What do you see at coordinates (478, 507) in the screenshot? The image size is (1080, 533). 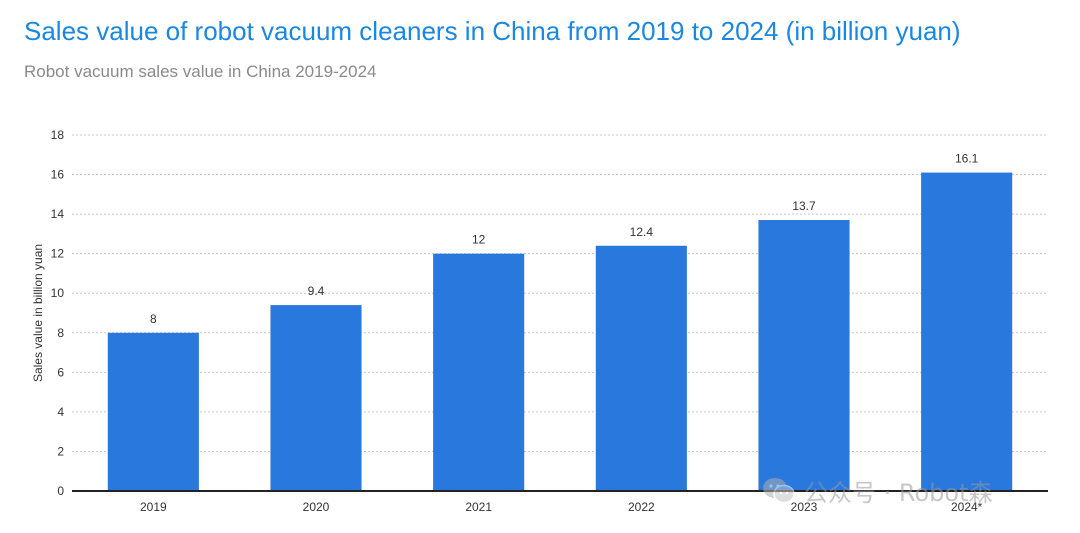 I see `x-tick-label: 2021` at bounding box center [478, 507].